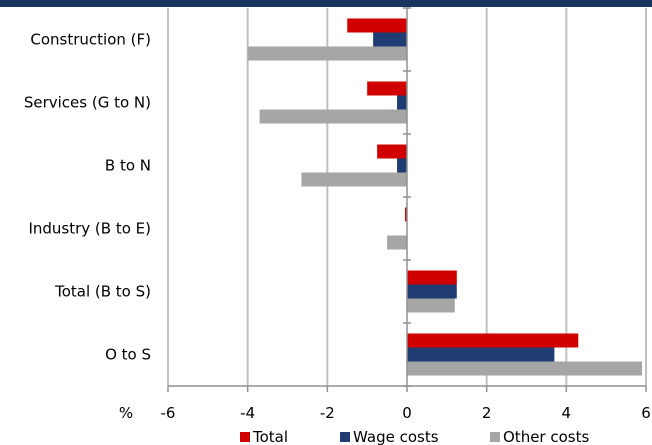 The image size is (652, 445). I want to click on category-label: Total (B to S), so click(102, 292).